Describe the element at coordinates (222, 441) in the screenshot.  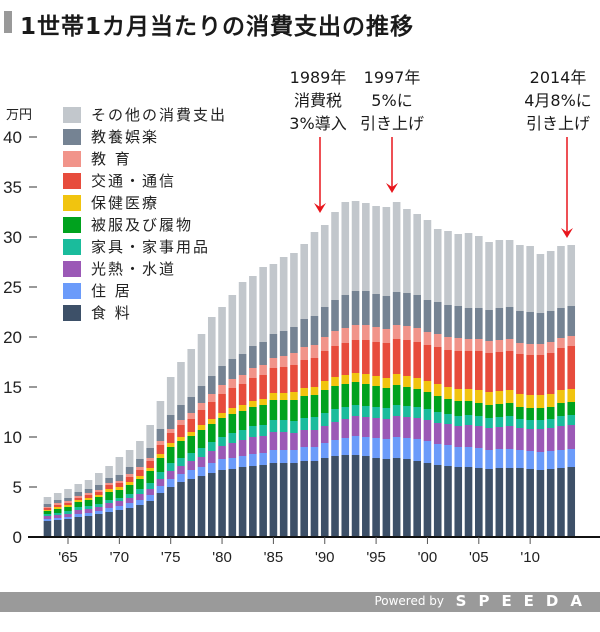
I see `bar-segment-3-1980` at that location.